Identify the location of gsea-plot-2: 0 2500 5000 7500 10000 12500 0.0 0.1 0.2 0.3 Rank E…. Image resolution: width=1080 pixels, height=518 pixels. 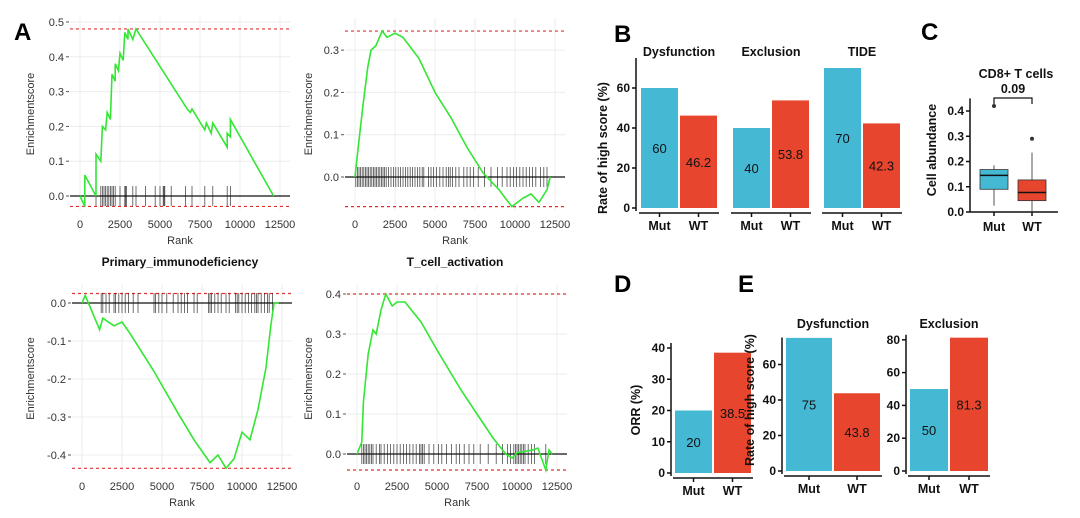
(436, 143).